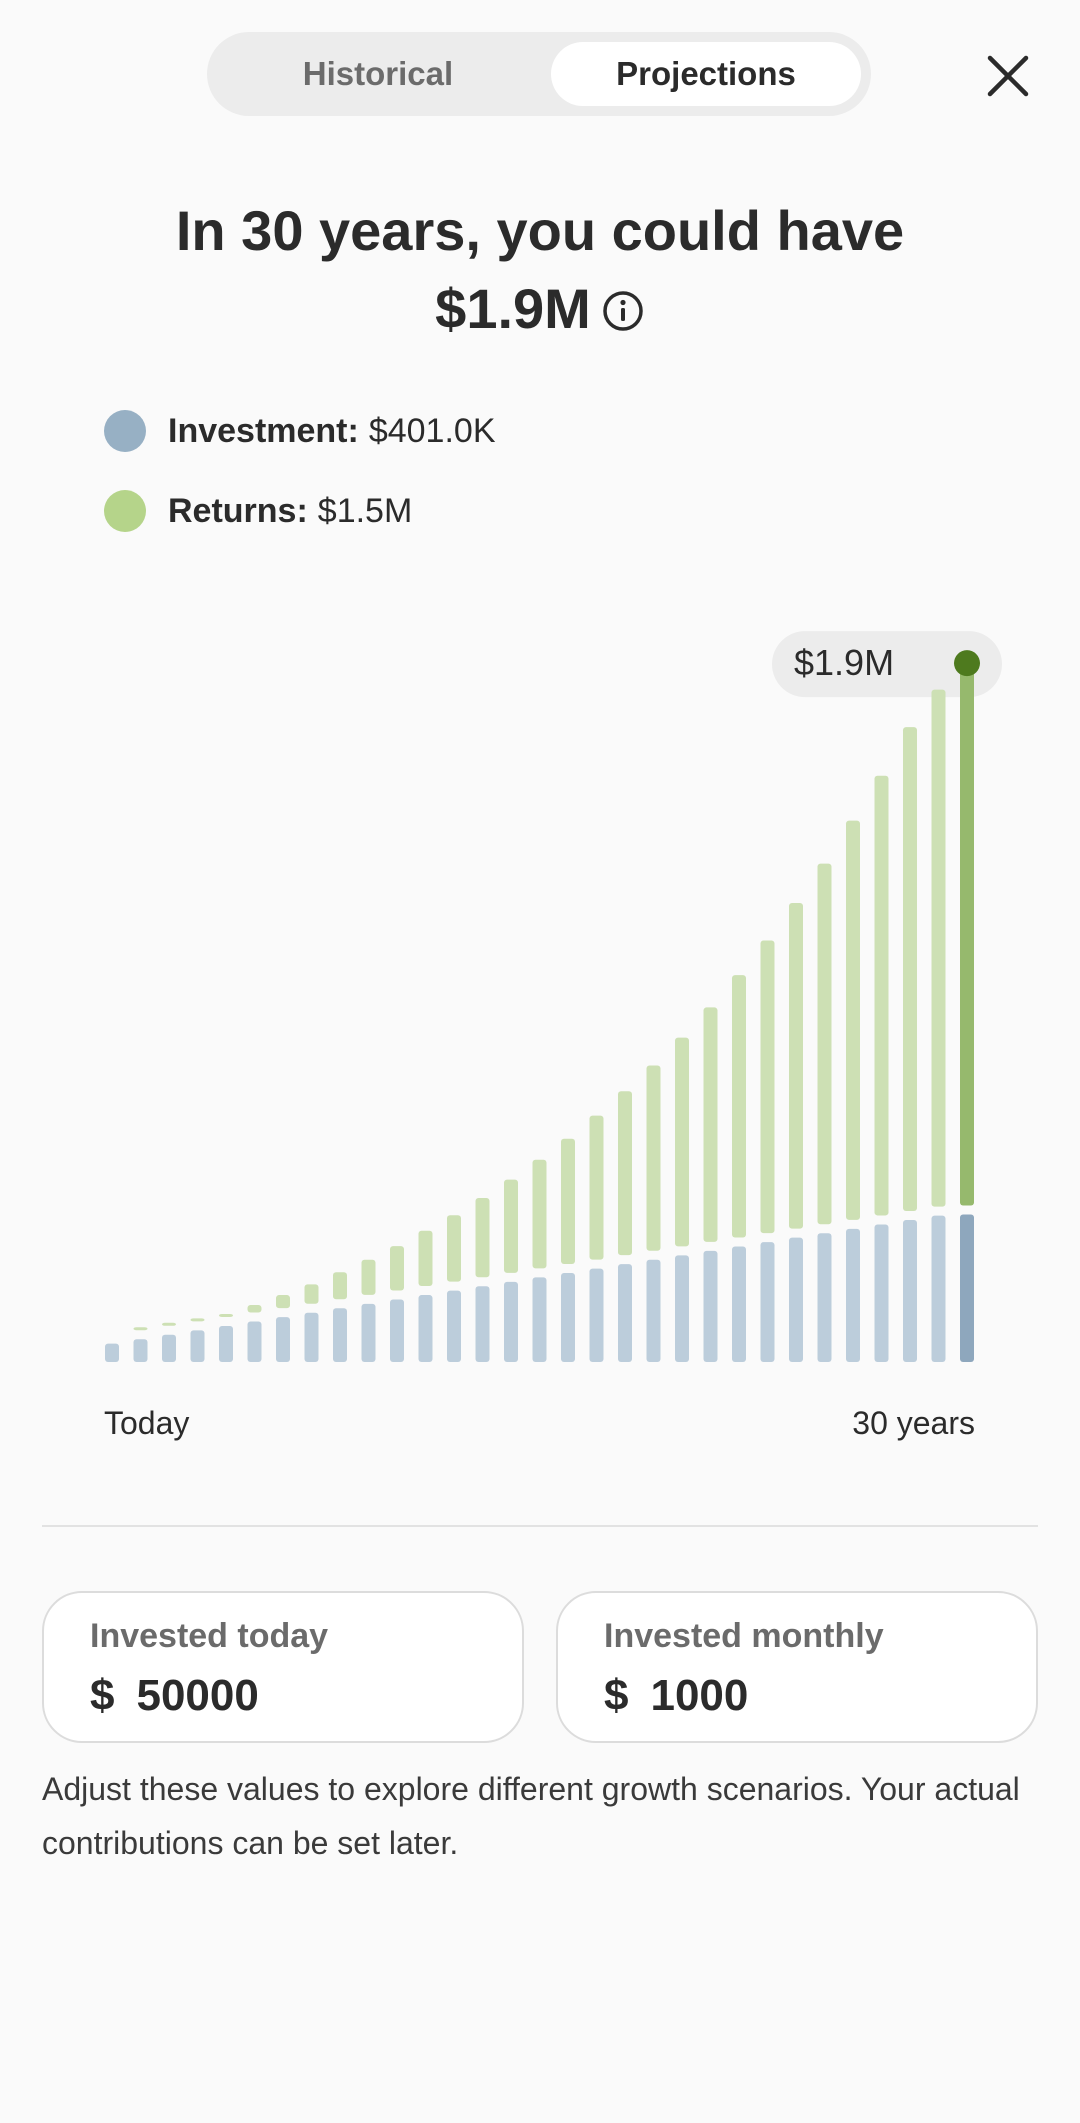  What do you see at coordinates (539, 74) in the screenshot?
I see `view-toggle: Historical Projections` at bounding box center [539, 74].